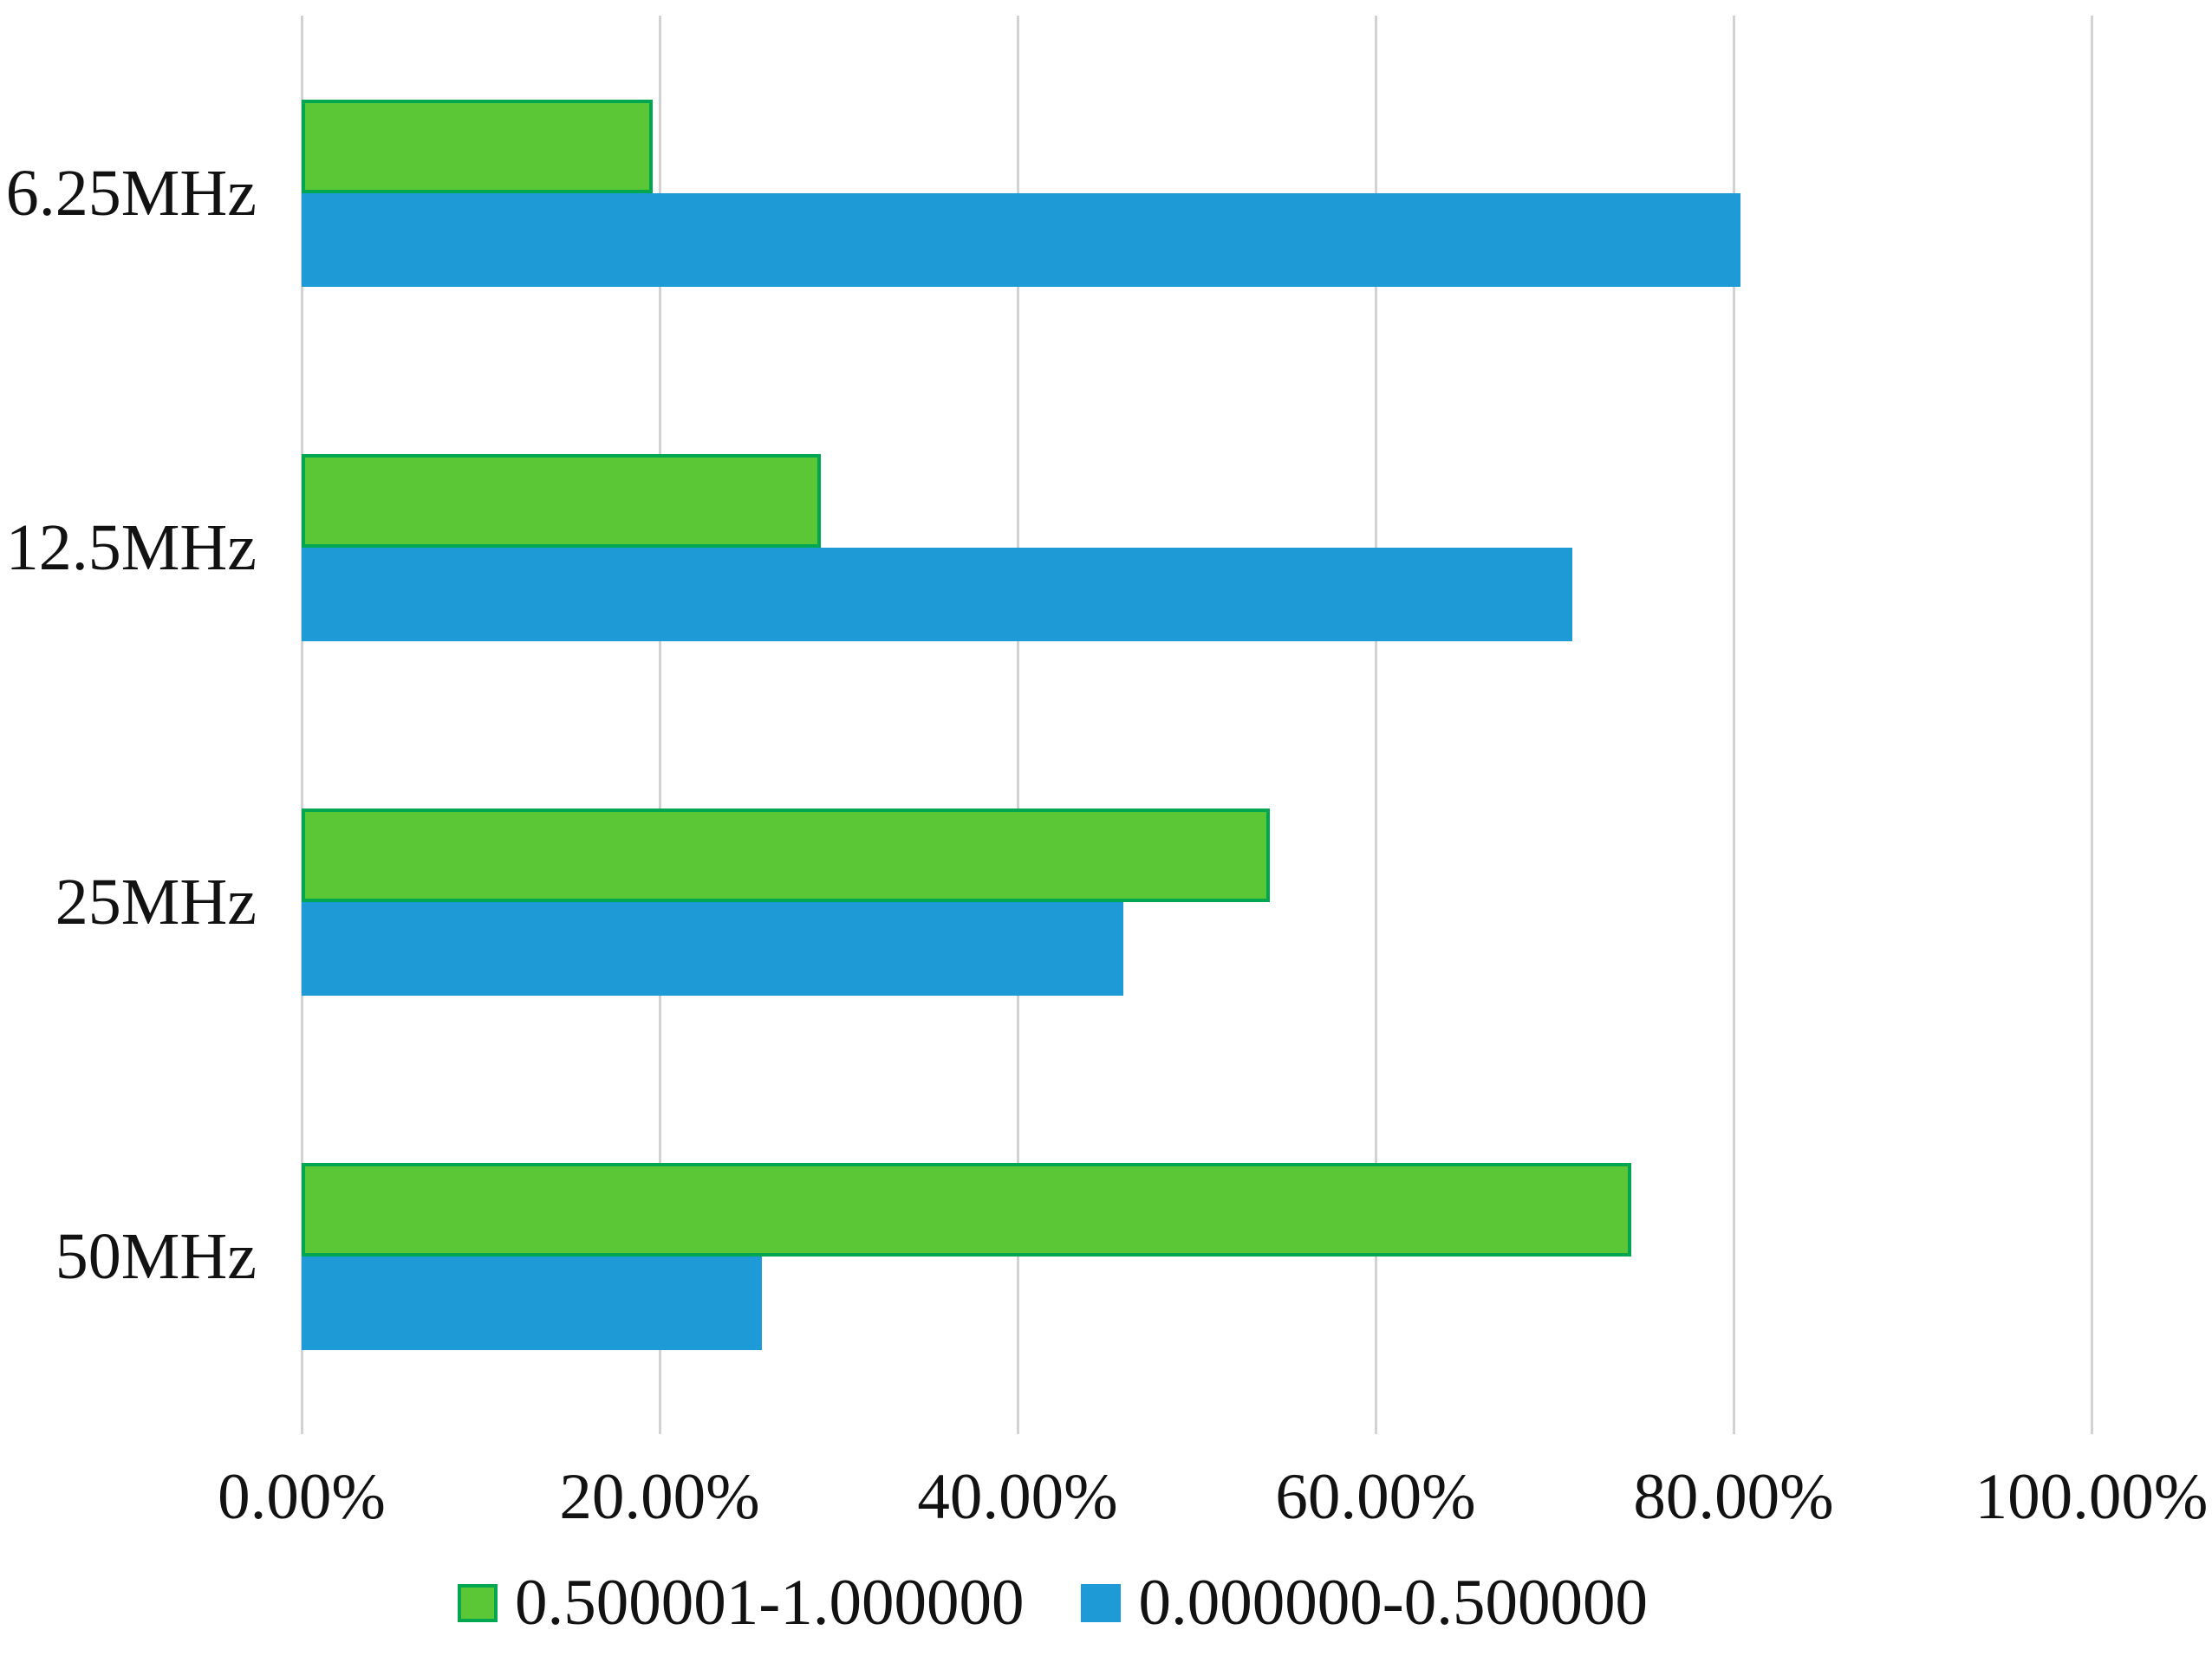 The image size is (2212, 1656). I want to click on gridline-100.00%, so click(2091, 725).